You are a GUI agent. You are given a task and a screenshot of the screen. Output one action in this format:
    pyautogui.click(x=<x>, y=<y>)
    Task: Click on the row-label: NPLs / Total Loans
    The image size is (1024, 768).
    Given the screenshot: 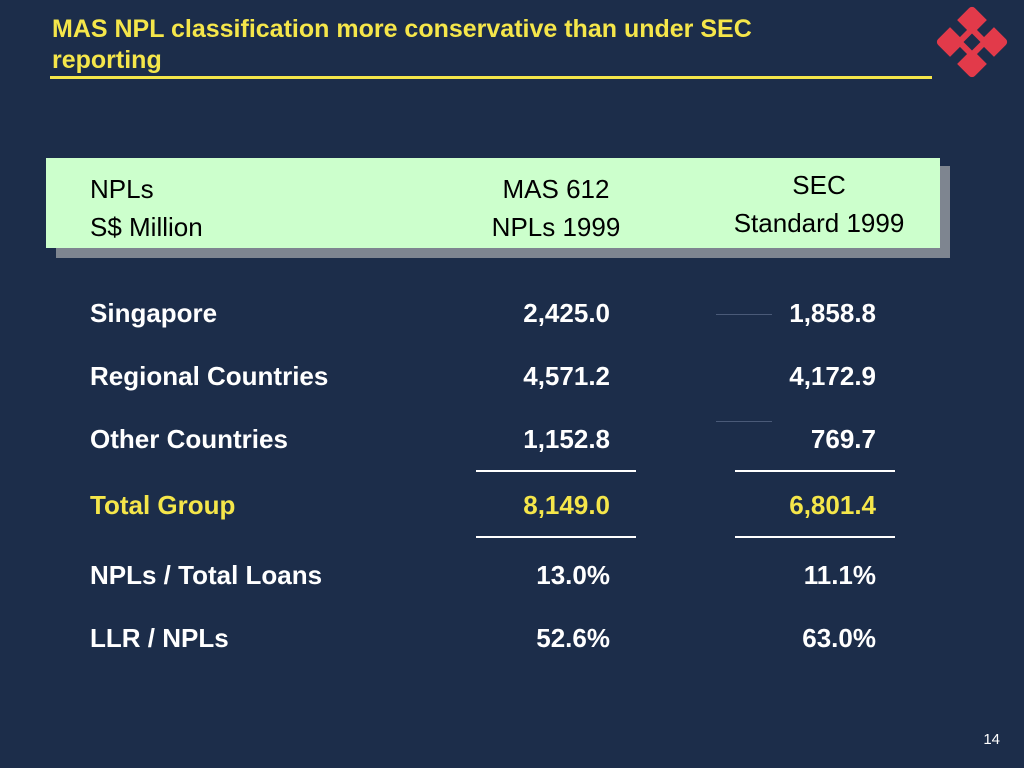 What is the action you would take?
    pyautogui.click(x=206, y=575)
    